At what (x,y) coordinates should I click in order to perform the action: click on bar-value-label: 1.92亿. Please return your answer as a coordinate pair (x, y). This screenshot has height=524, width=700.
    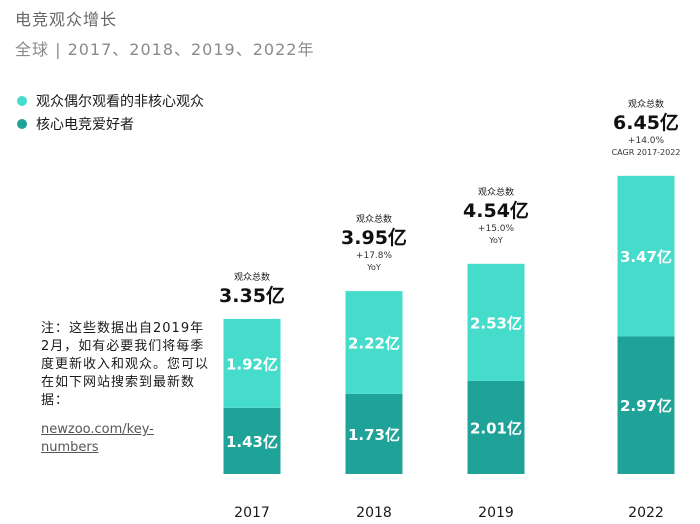
    Looking at the image, I should click on (252, 364).